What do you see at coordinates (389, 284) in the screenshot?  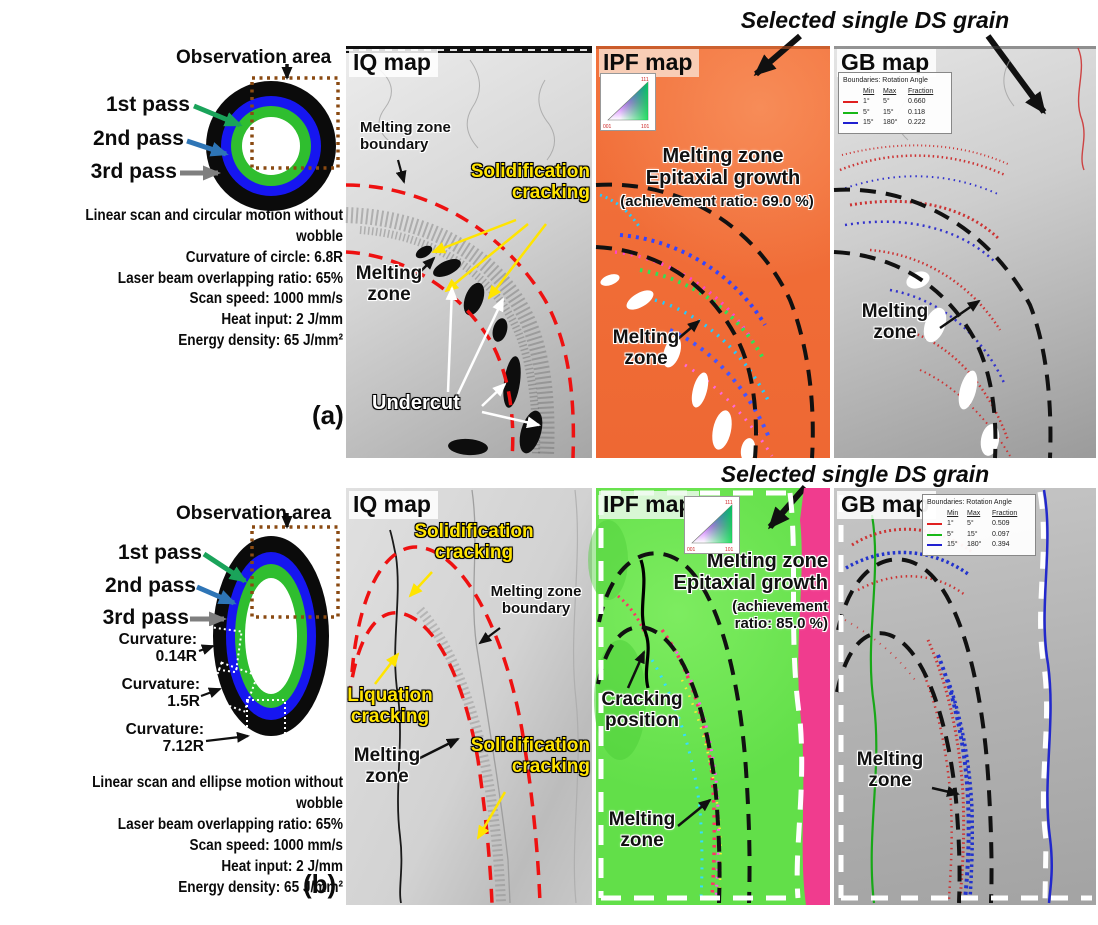 I see `annotation-melting-zone-iq-a: Melting zone` at bounding box center [389, 284].